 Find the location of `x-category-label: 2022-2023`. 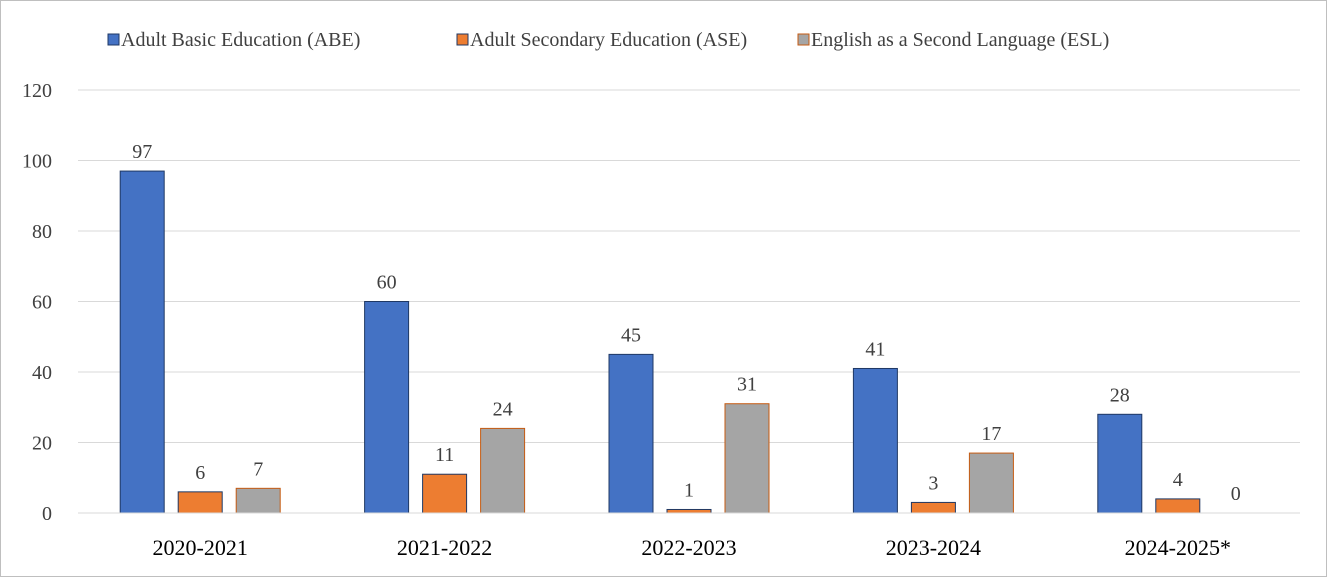

x-category-label: 2022-2023 is located at coordinates (688, 547).